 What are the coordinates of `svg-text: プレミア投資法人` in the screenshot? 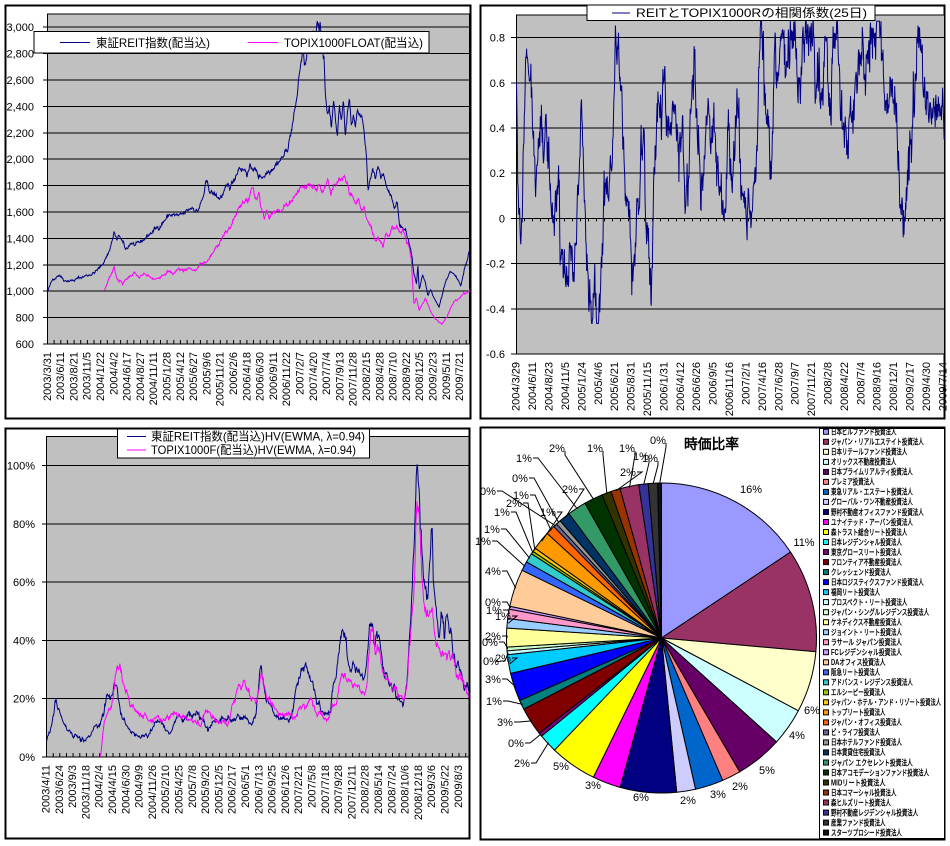 It's located at (853, 482).